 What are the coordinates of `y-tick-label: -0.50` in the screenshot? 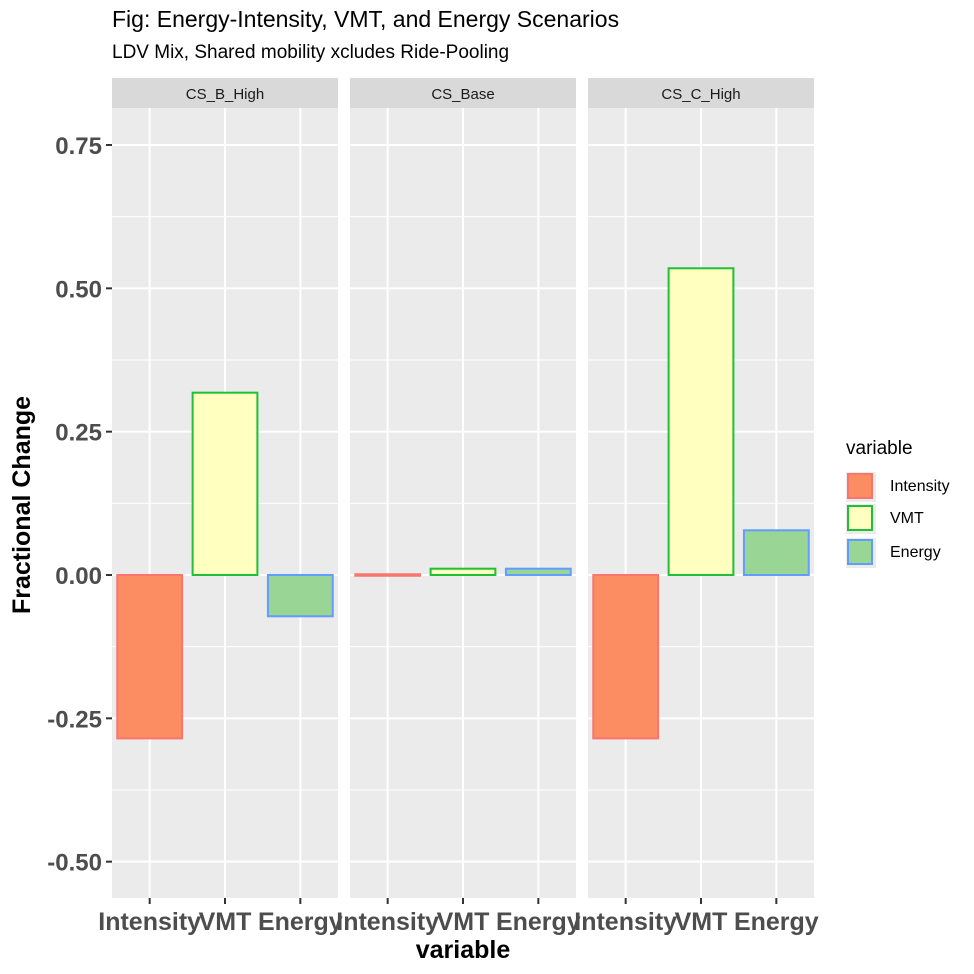 It's located at (74, 863).